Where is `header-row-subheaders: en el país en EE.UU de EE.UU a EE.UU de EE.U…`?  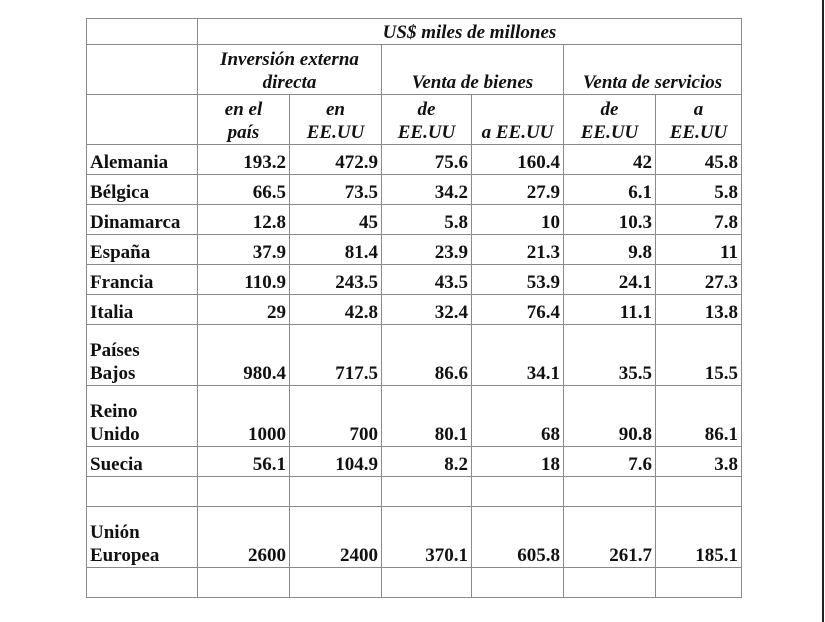
header-row-subheaders: en el país en EE.UU de EE.UU a EE.UU de EE.U… is located at coordinates (414, 119).